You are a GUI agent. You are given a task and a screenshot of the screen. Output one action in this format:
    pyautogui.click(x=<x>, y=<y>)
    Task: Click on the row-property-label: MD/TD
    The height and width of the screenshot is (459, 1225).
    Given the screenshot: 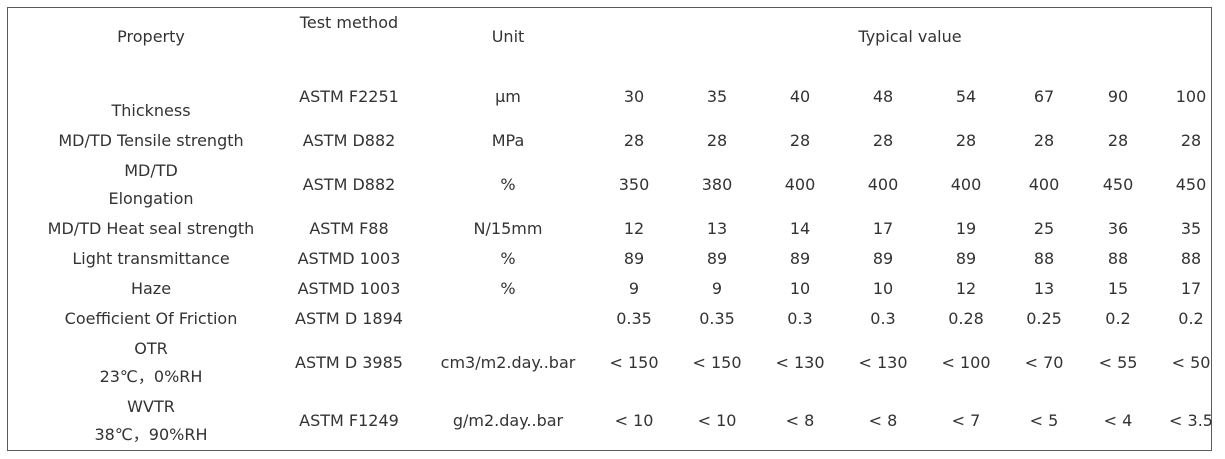 What is the action you would take?
    pyautogui.click(x=151, y=170)
    